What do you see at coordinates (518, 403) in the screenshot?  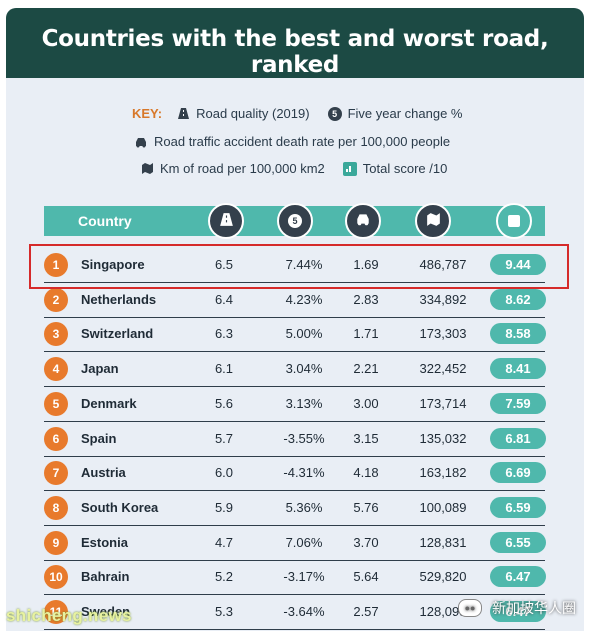 I see `total-score-pill: 7.59` at bounding box center [518, 403].